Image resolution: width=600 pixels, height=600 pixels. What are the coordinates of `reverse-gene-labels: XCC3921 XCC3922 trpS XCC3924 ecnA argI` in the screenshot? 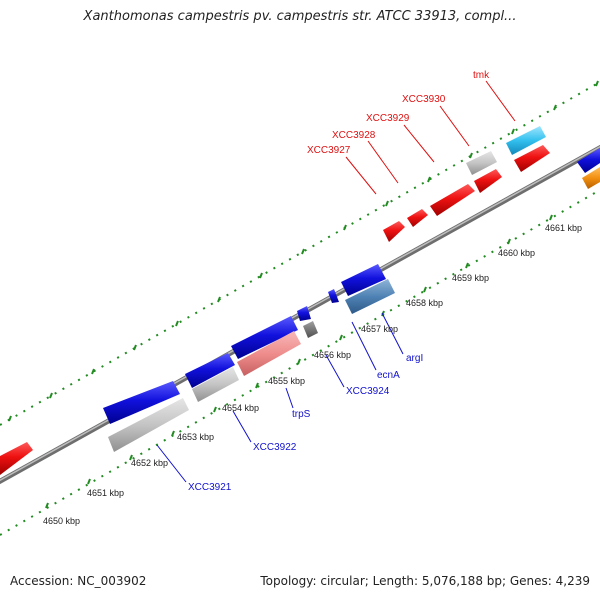 It's located at (305, 423).